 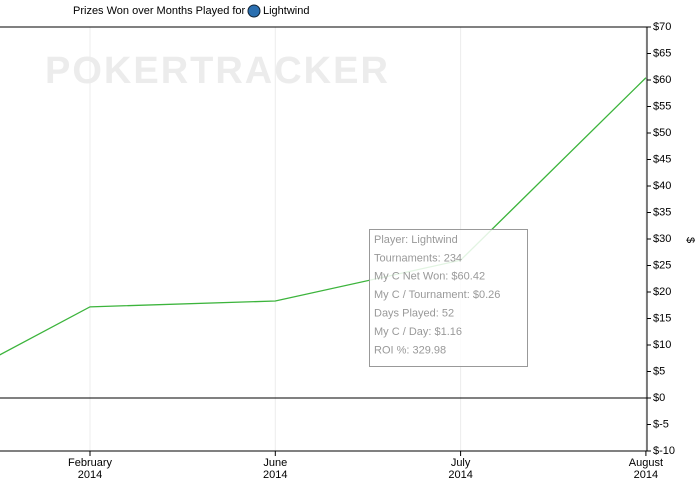 What do you see at coordinates (90, 463) in the screenshot?
I see `x-tick-label: February` at bounding box center [90, 463].